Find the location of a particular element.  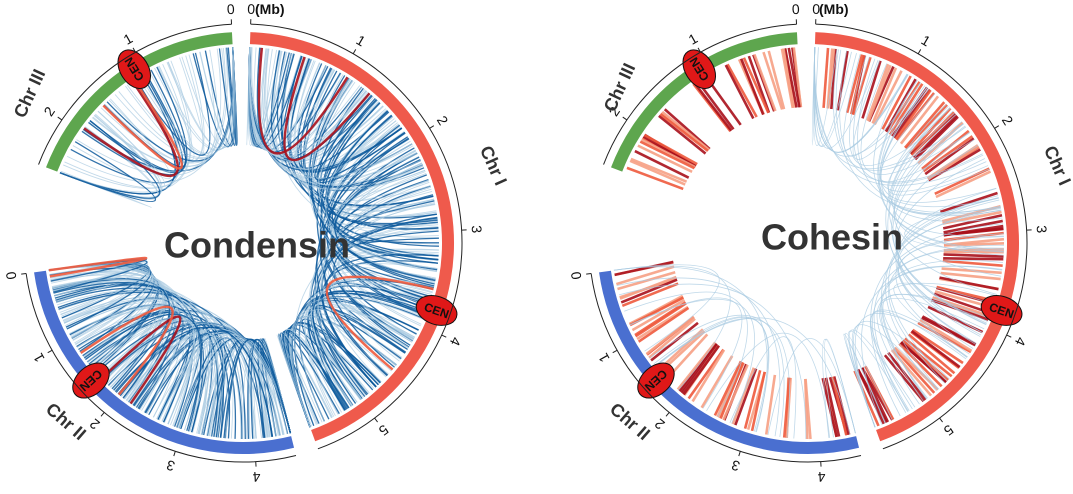

cohesin-title: Cohesin is located at coordinates (832, 237).